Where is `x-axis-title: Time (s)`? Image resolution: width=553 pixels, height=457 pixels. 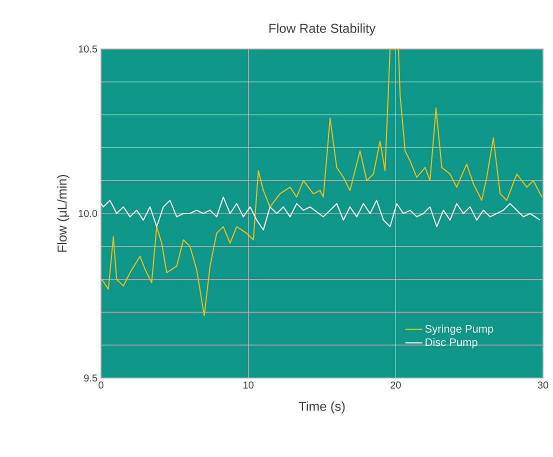 x-axis-title: Time (s) is located at coordinates (321, 407).